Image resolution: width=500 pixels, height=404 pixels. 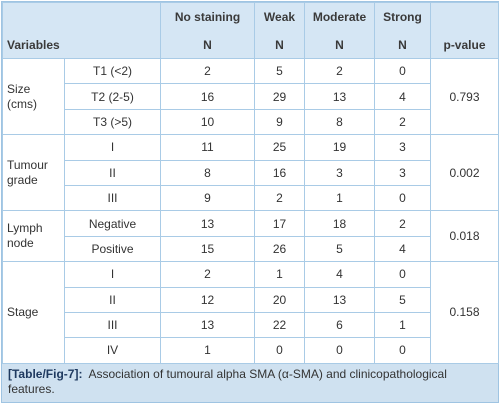 I want to click on table-row: II 12 20 13 5, so click(x=251, y=299).